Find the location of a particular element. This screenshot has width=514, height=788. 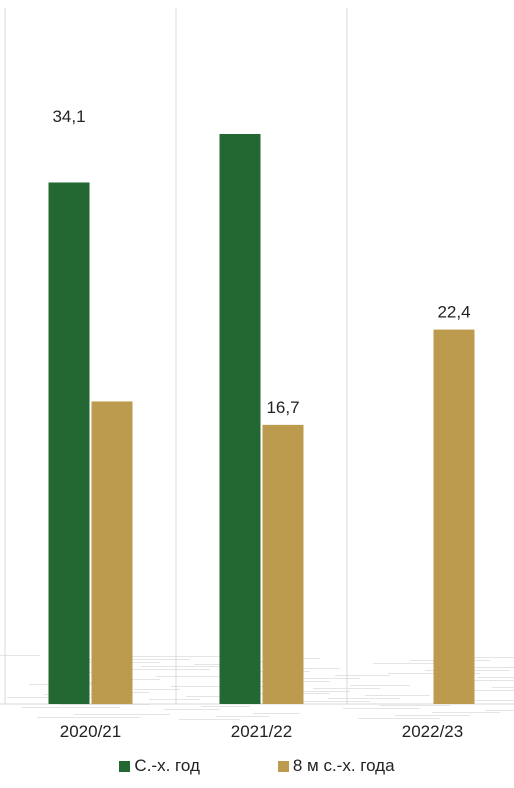

data-label: 22,4 is located at coordinates (453, 312).